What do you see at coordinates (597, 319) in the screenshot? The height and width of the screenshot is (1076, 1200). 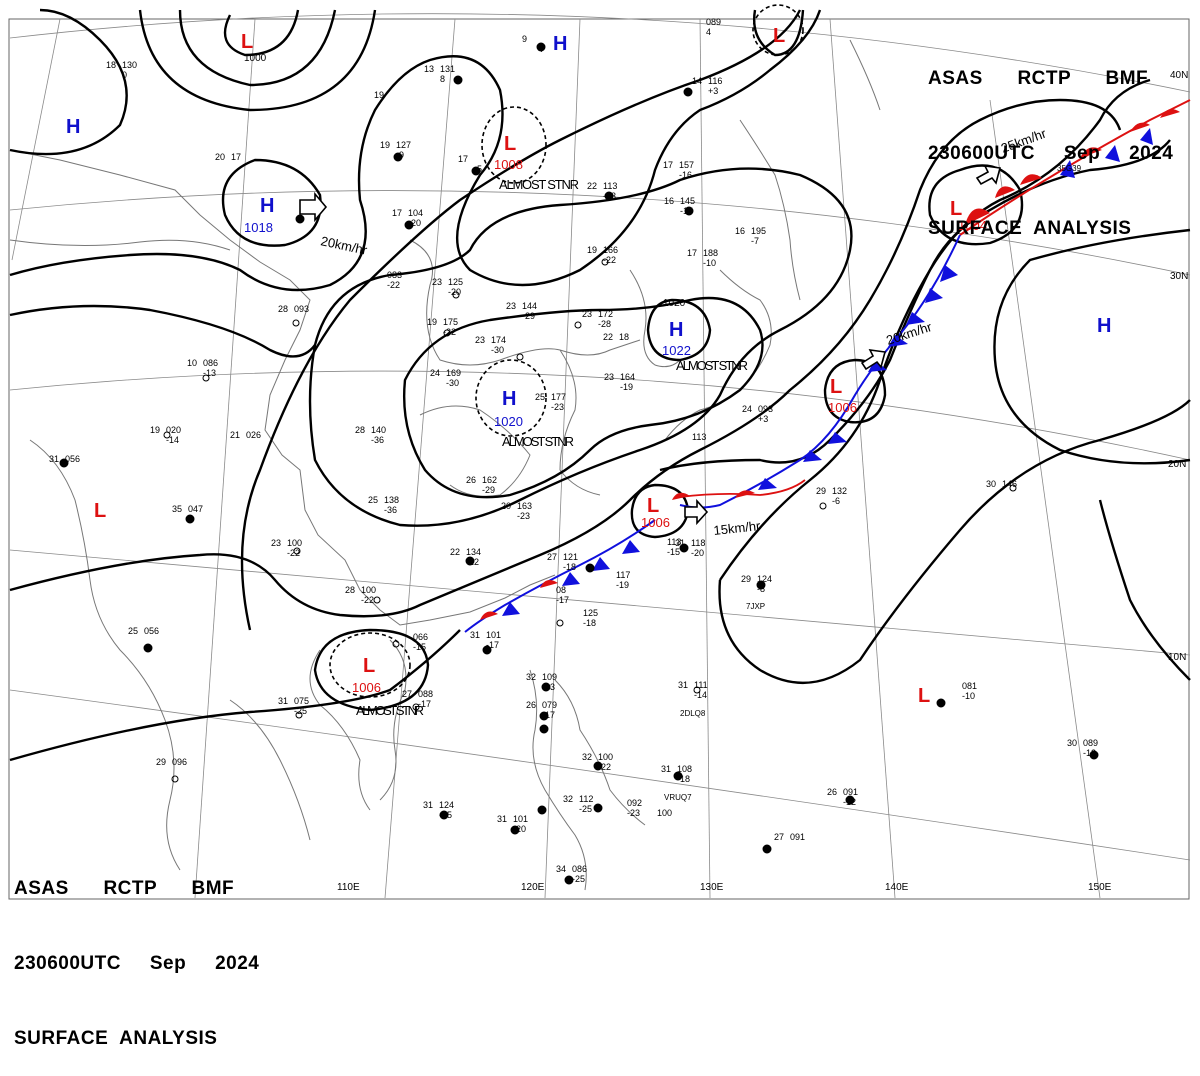 I see `station-plot: 23 172-28` at bounding box center [597, 319].